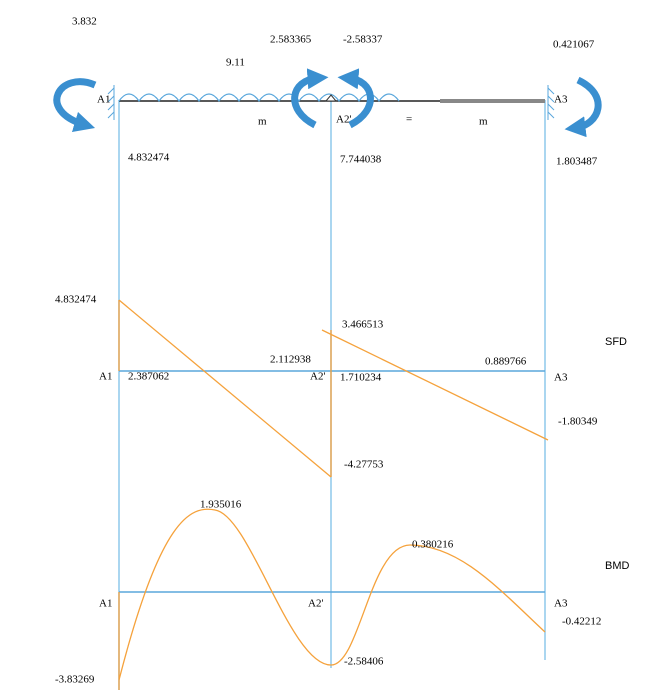 This screenshot has width=654, height=690. I want to click on reaction-label: 4.832474, so click(149, 158).